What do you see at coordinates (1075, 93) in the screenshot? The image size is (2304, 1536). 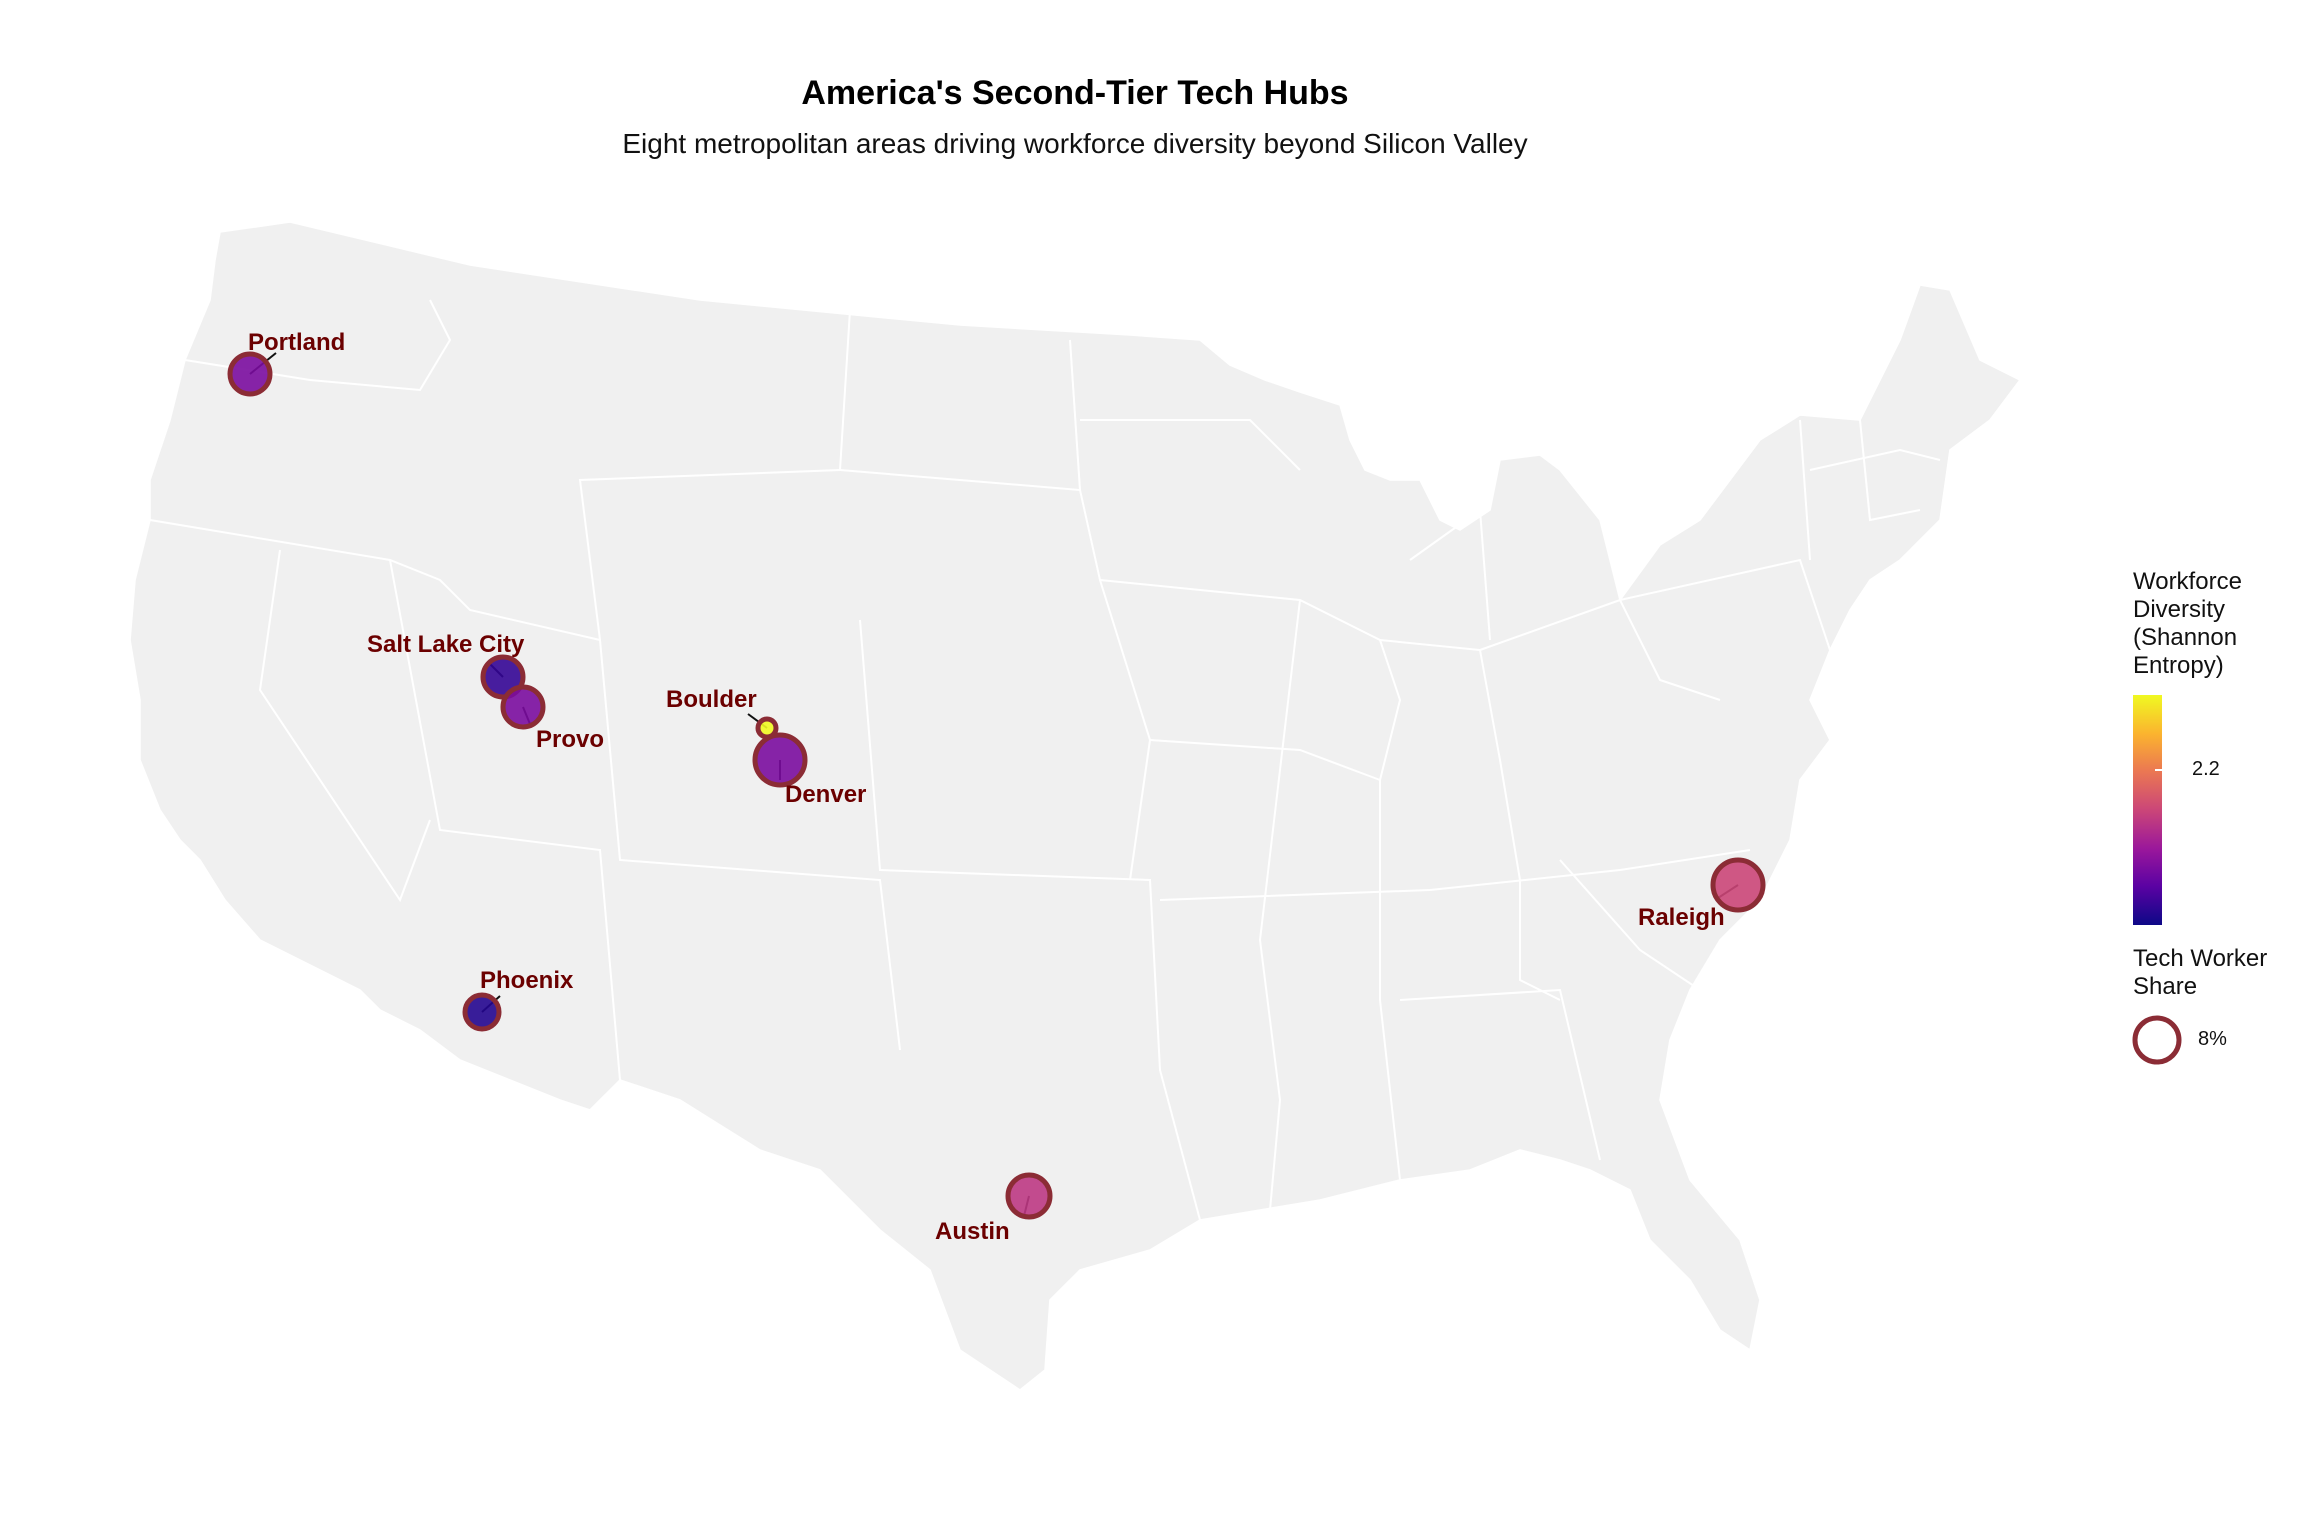 I see `chart-title: America's Second-Tier Tech Hubs` at bounding box center [1075, 93].